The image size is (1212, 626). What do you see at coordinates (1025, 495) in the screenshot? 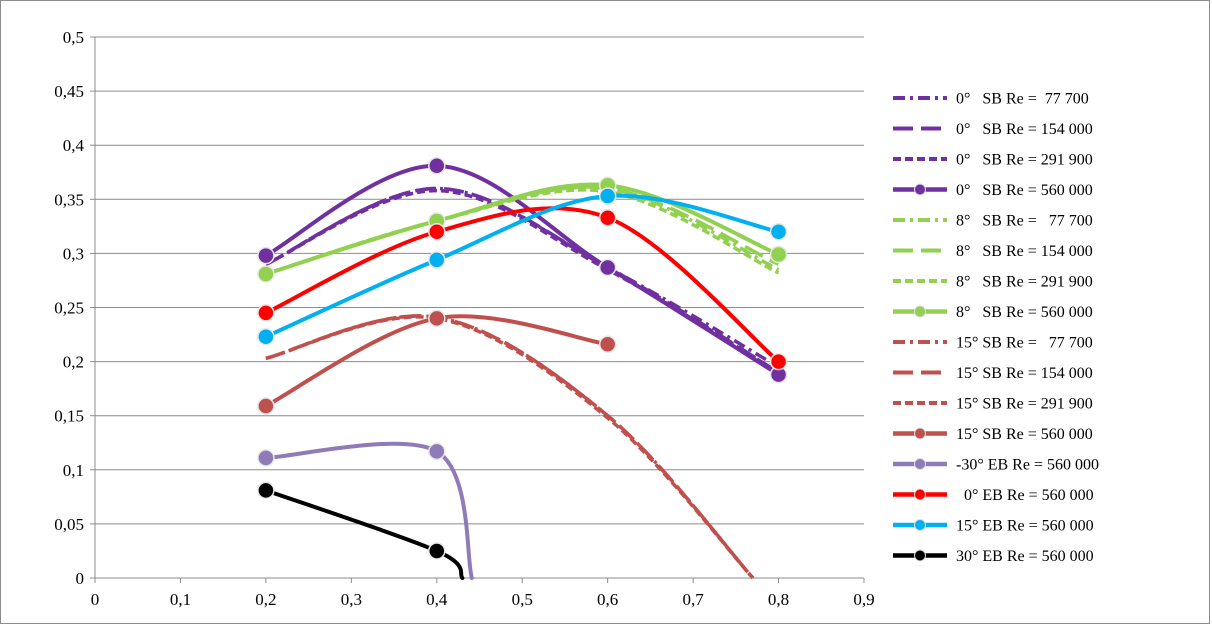
I see `legend-label: 0° EB Re = 560 000` at bounding box center [1025, 495].